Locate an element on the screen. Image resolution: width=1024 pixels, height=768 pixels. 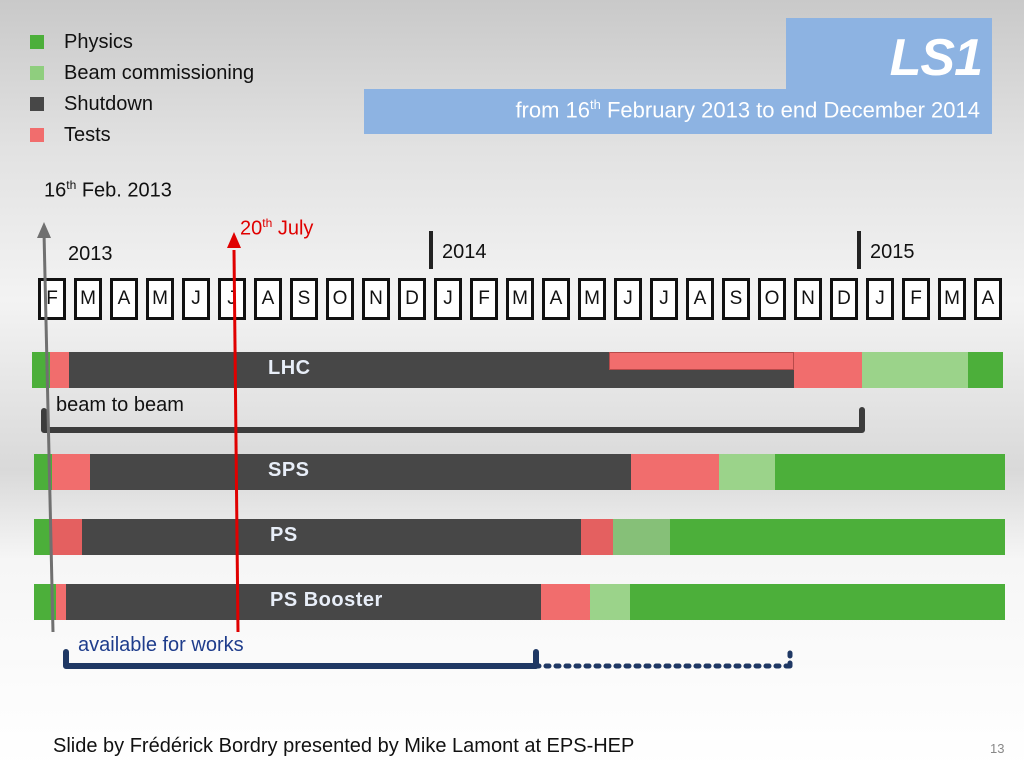
july-sup: th is located at coordinates (267, 223).